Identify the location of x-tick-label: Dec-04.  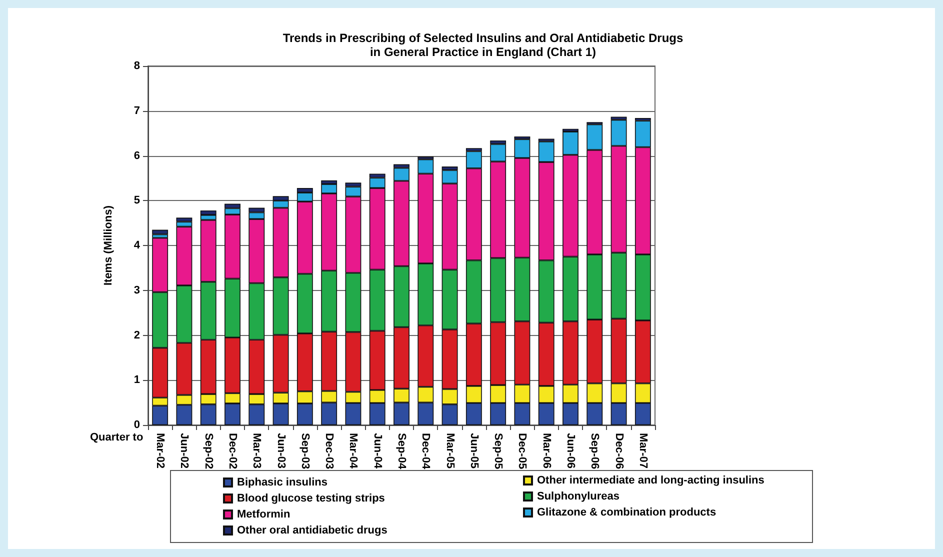
(426, 451).